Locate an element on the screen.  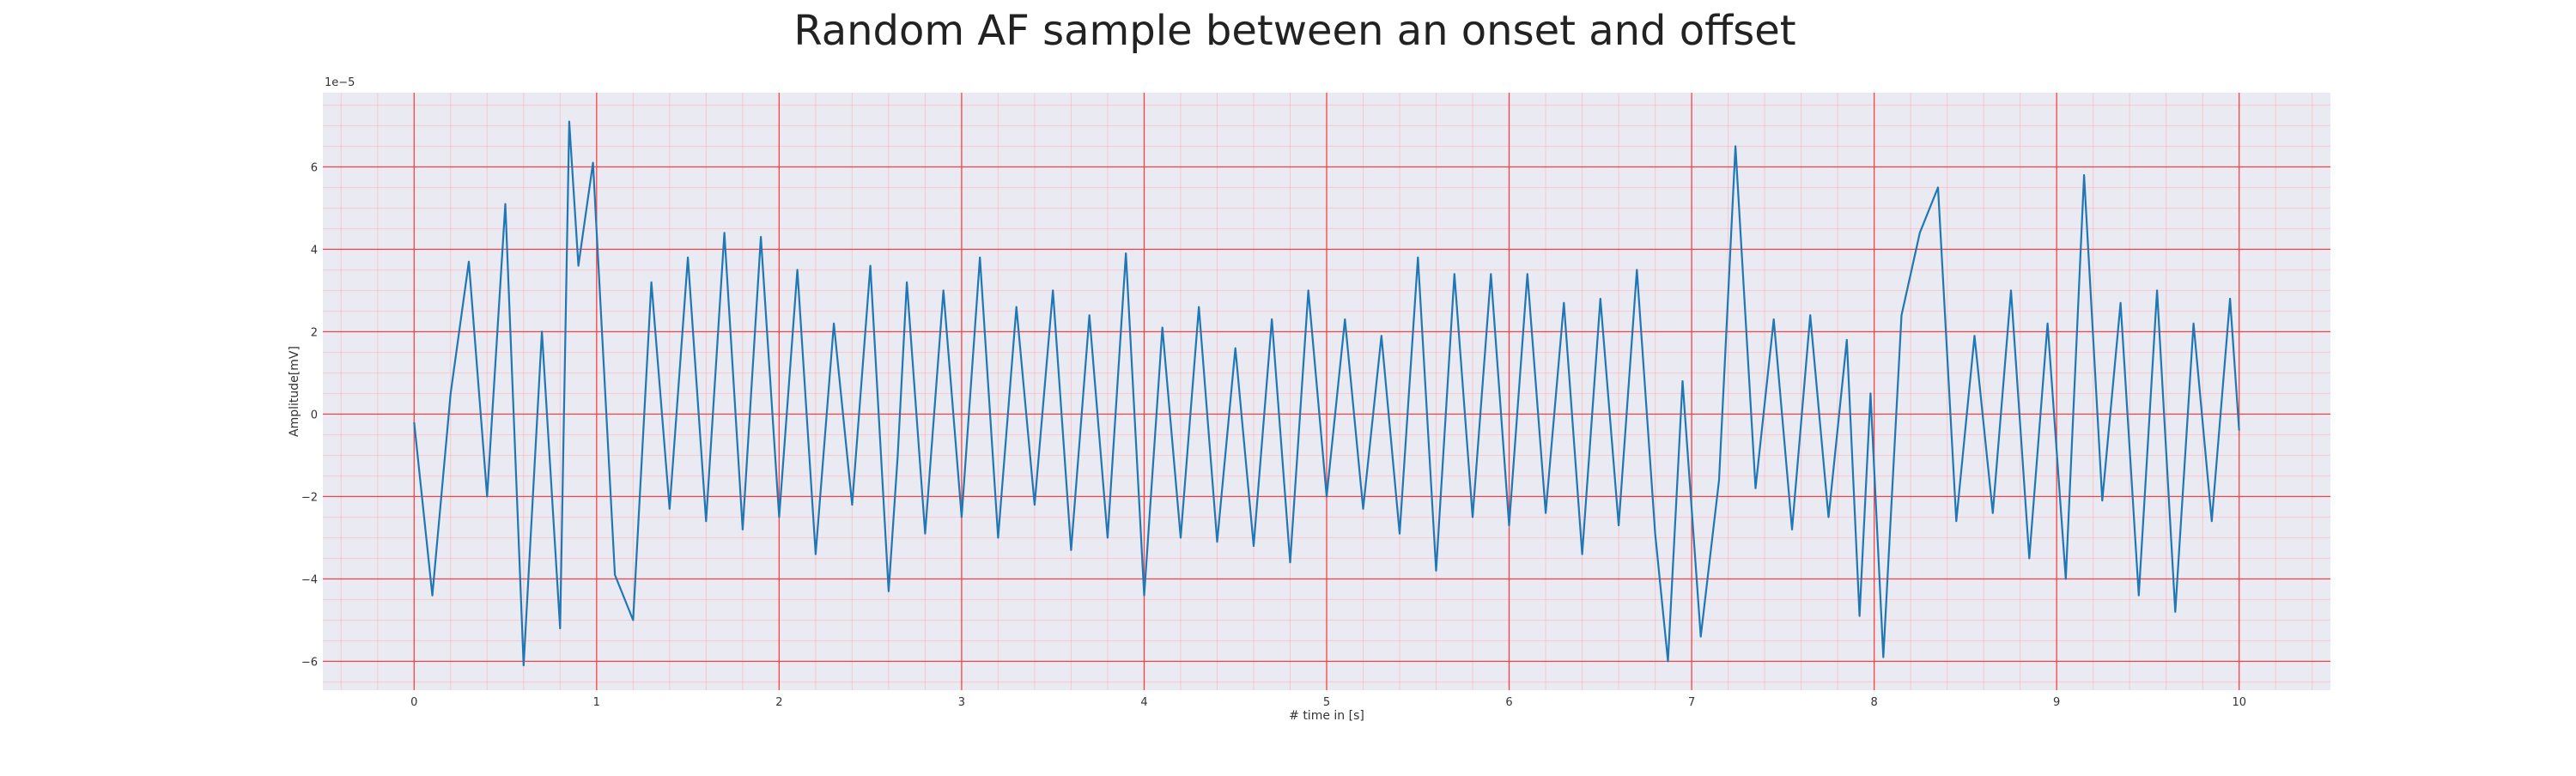
y-tick-label: 2 is located at coordinates (314, 332).